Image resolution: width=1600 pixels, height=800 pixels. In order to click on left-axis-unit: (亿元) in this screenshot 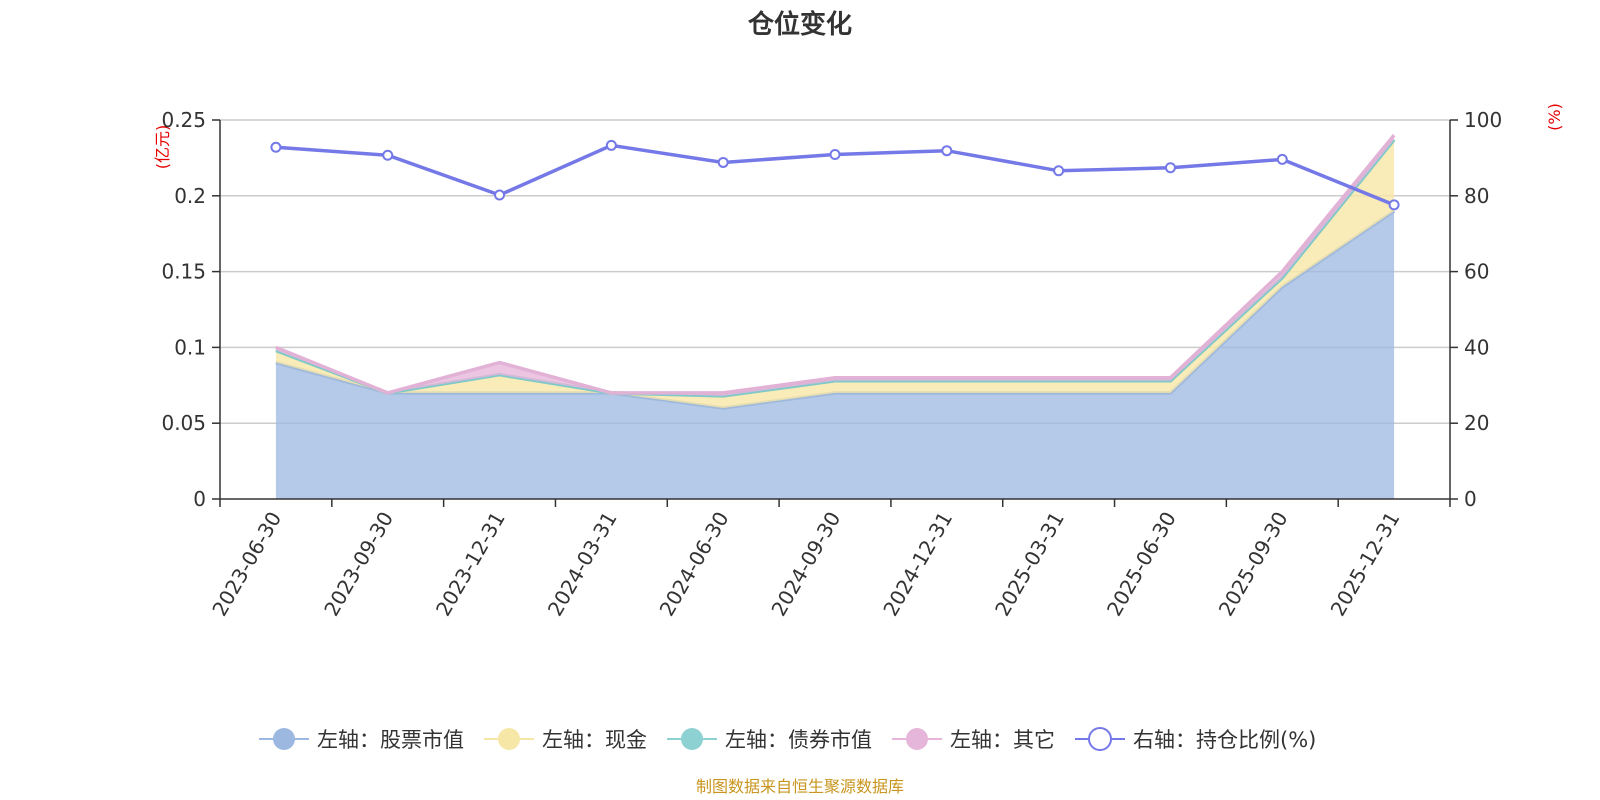, I will do `click(162, 147)`.